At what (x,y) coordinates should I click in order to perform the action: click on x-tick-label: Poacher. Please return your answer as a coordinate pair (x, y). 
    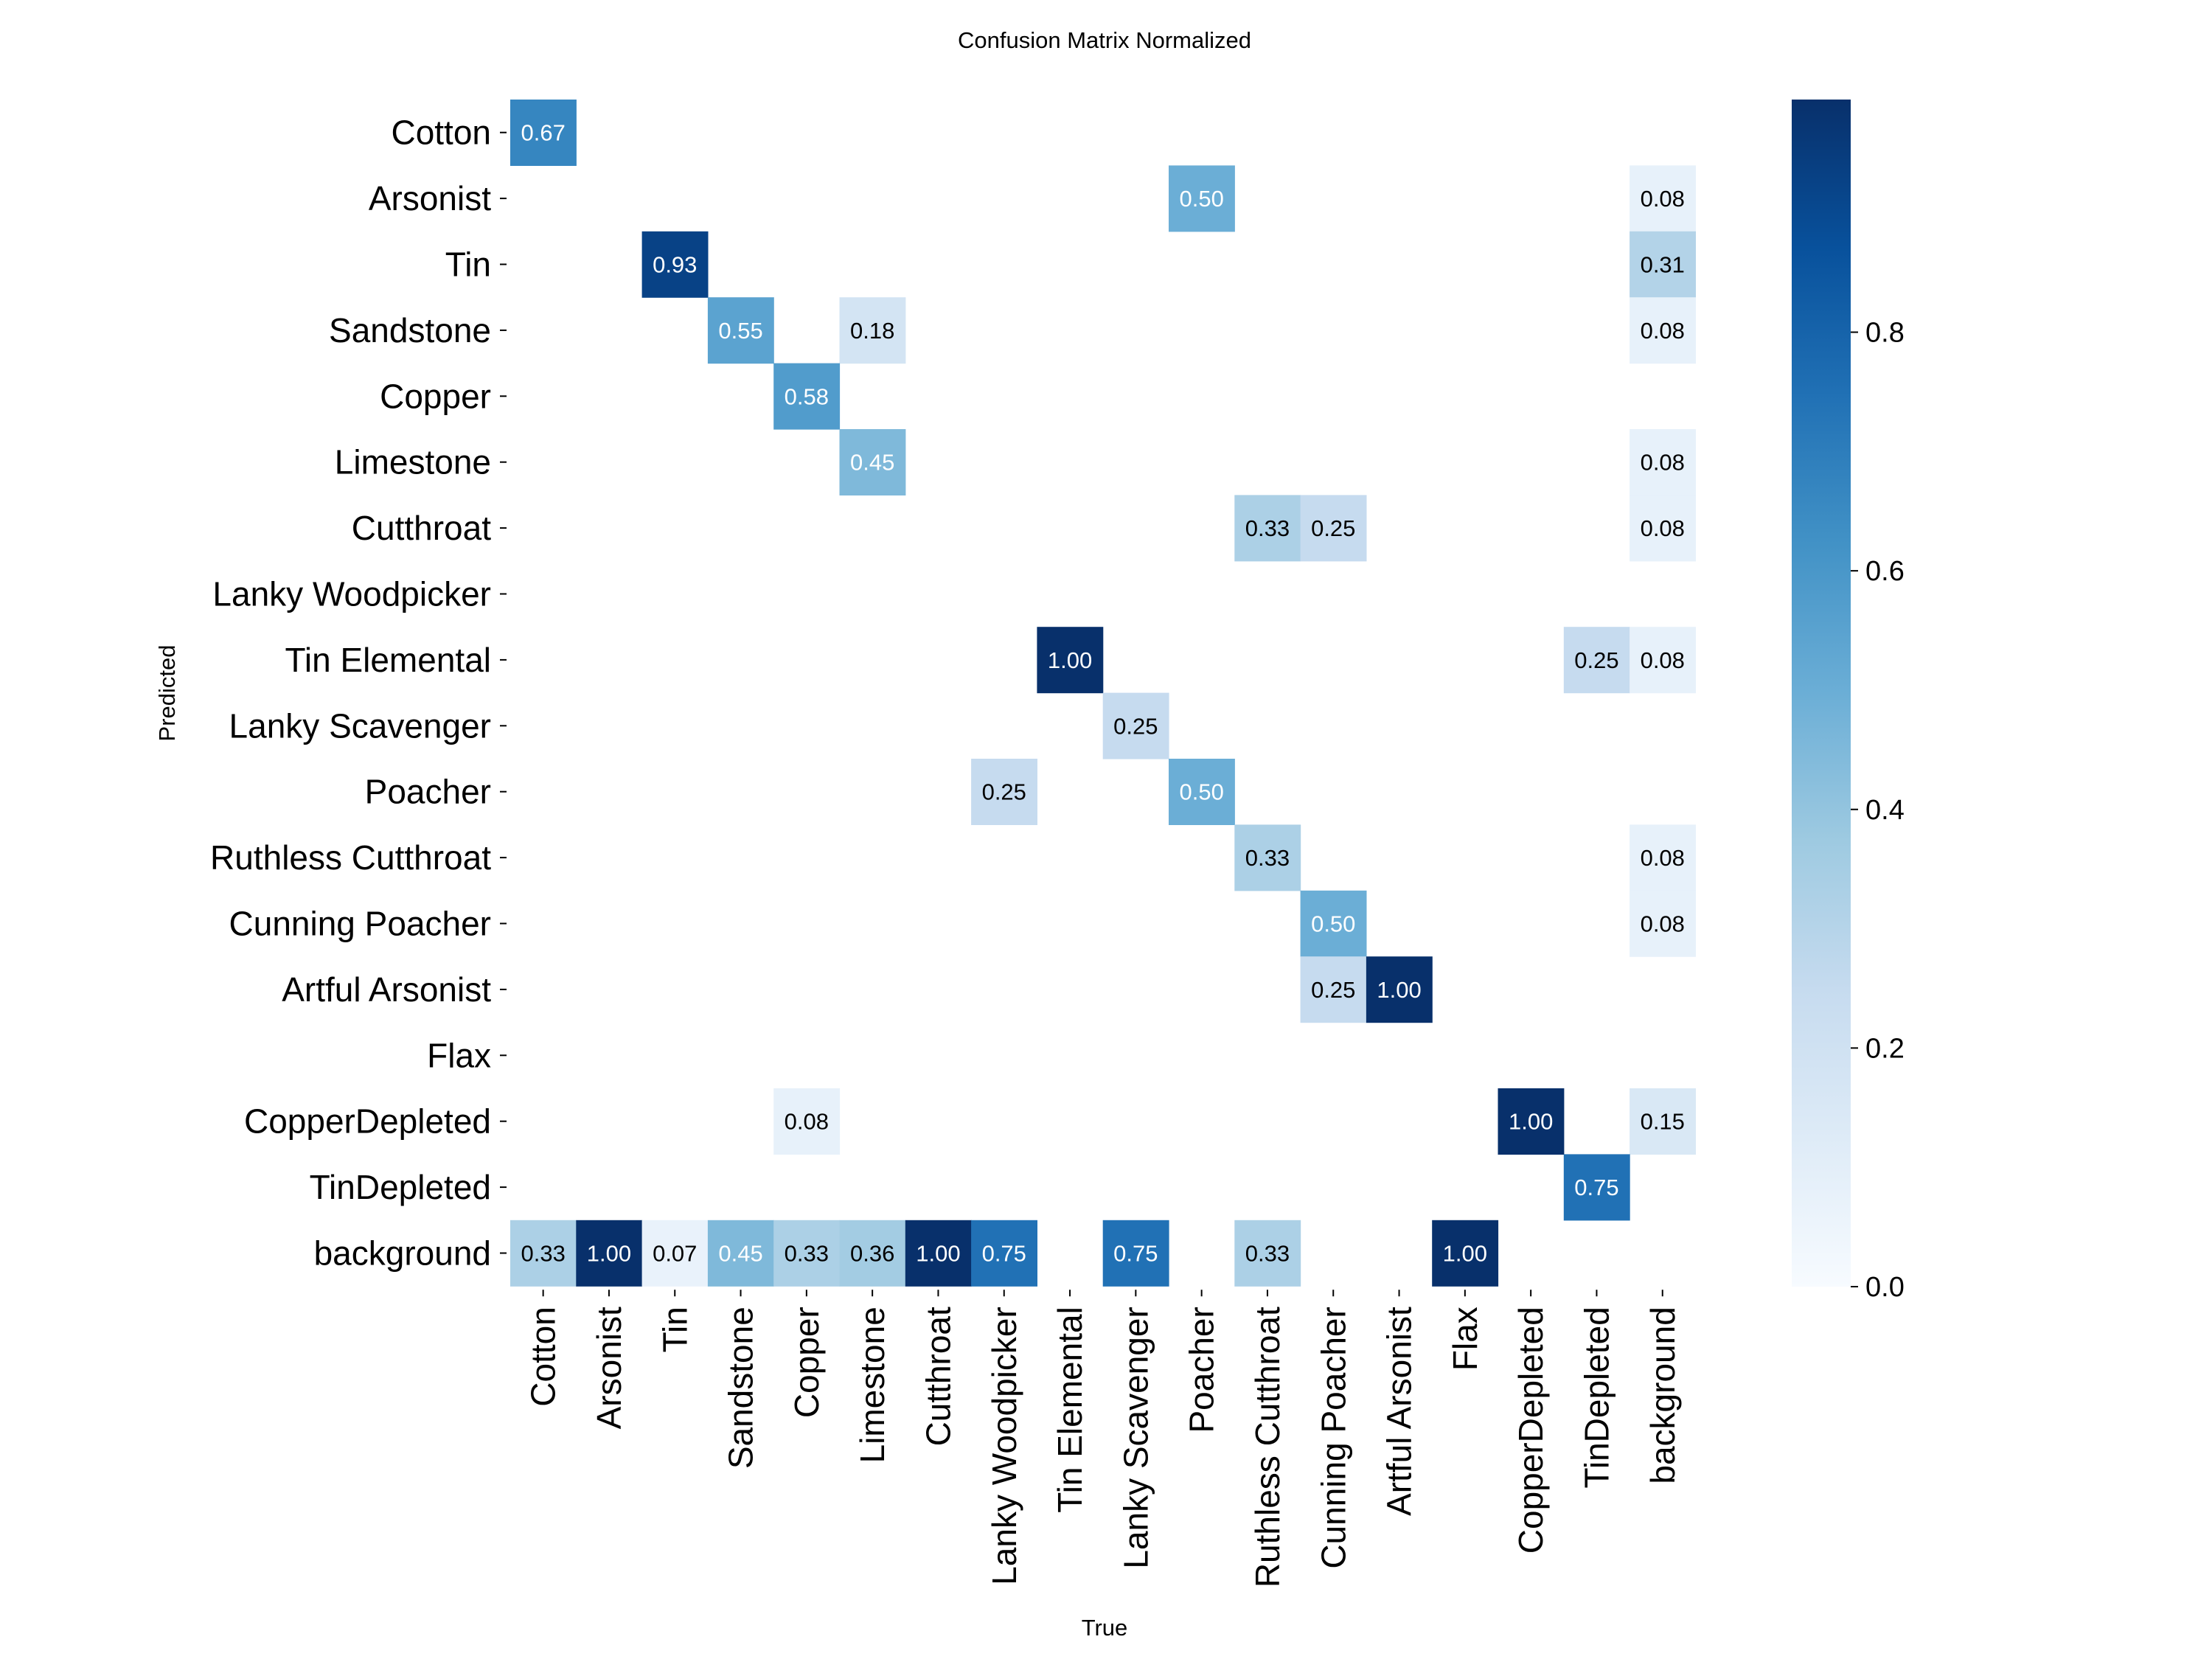
    Looking at the image, I should click on (1202, 1370).